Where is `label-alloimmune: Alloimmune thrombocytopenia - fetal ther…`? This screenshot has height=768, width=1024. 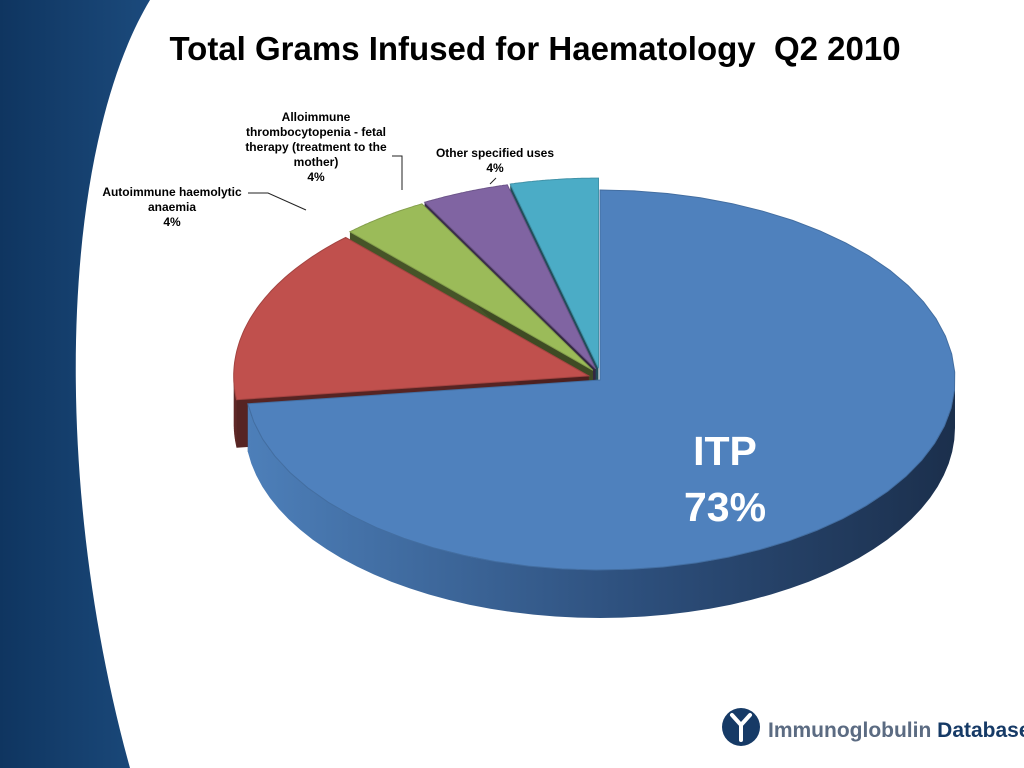
label-alloimmune: Alloimmune thrombocytopenia - fetal ther… is located at coordinates (316, 147).